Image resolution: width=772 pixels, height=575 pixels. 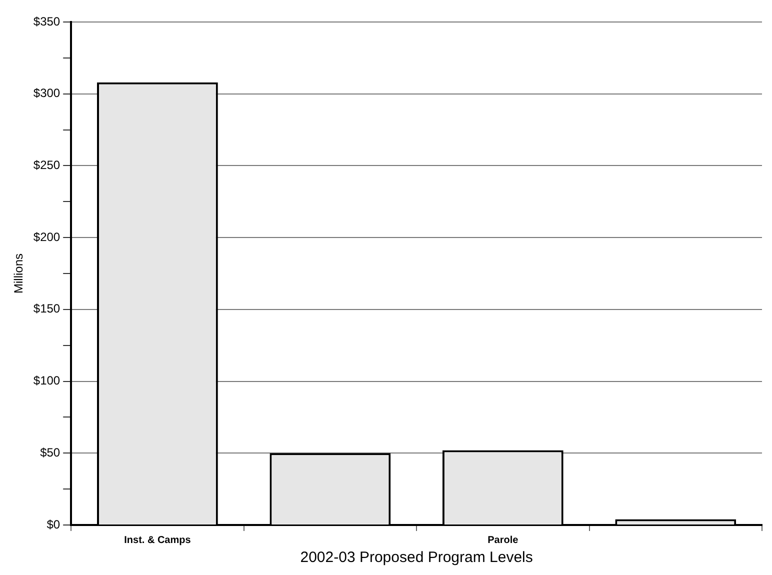 I want to click on y-axis-title: Millions, so click(x=19, y=273).